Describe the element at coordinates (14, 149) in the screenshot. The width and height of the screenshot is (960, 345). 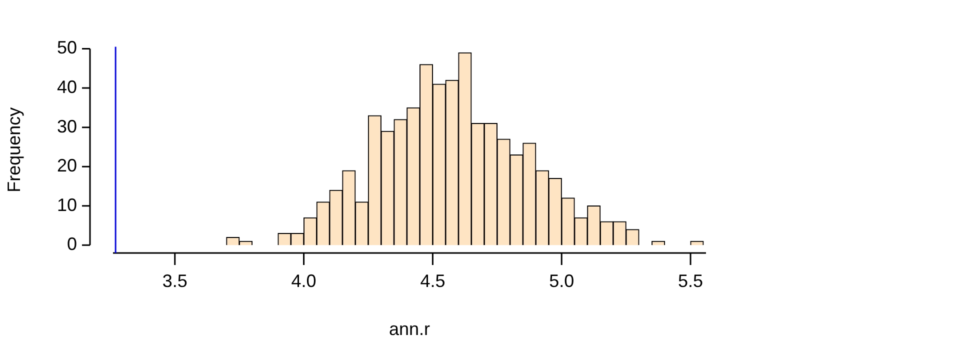
I see `y-axis-title: Frequency` at that location.